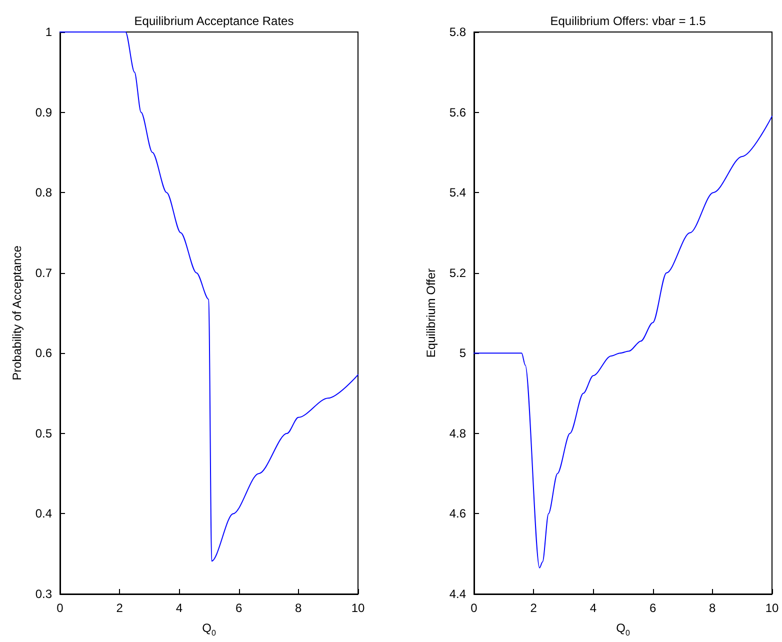 This screenshot has height=642, width=782. What do you see at coordinates (43, 273) in the screenshot?
I see `y-tick-label: 0.7` at bounding box center [43, 273].